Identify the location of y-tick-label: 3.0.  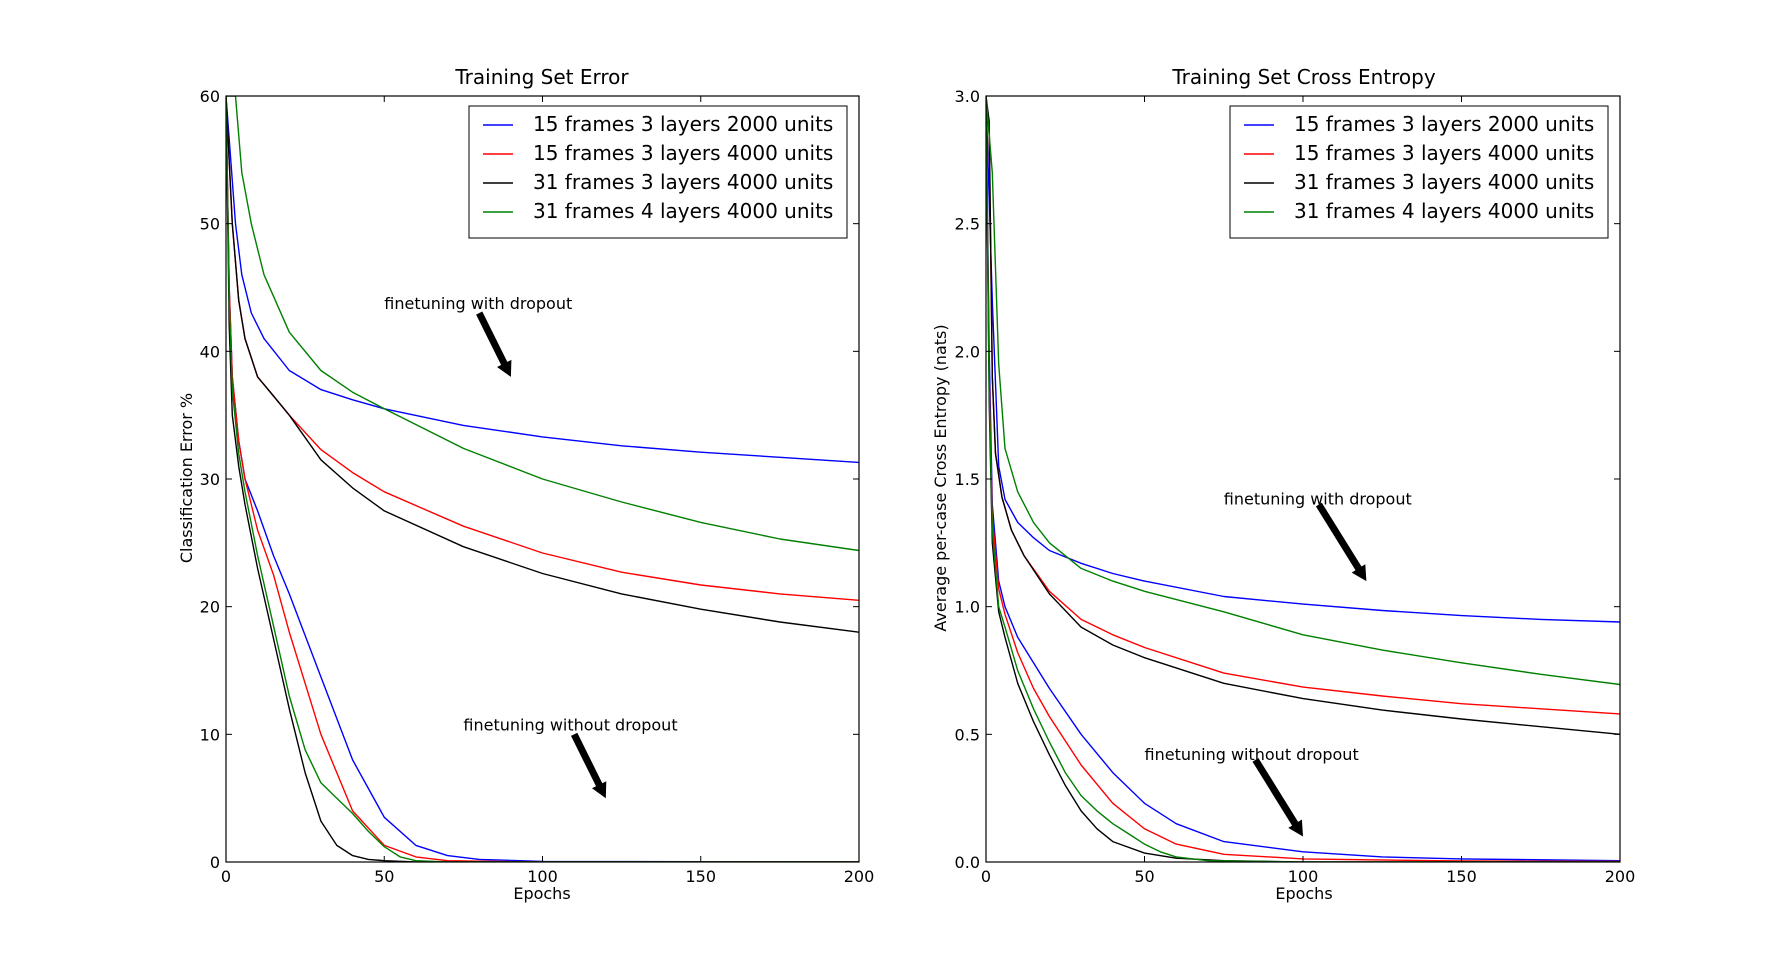
(967, 96).